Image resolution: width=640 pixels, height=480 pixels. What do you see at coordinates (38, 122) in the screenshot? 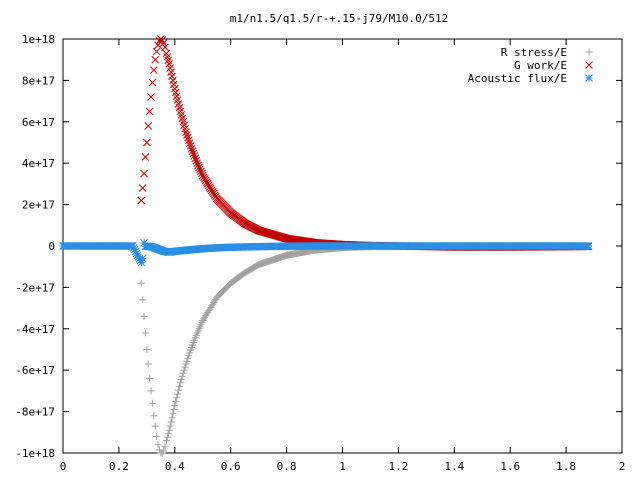
I see `y-tick-label: 6e+17` at bounding box center [38, 122].